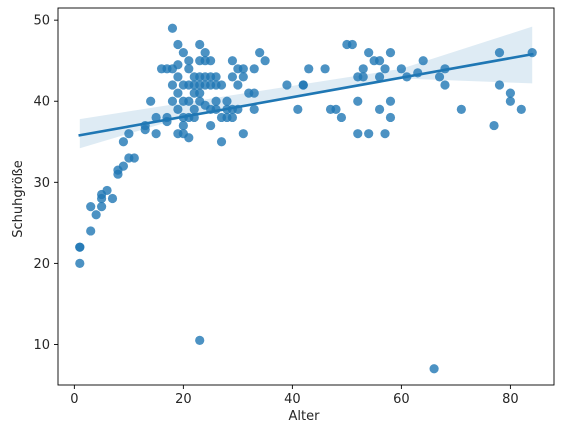 The width and height of the screenshot is (562, 432). What do you see at coordinates (292, 399) in the screenshot?
I see `x-tick-label: 40` at bounding box center [292, 399].